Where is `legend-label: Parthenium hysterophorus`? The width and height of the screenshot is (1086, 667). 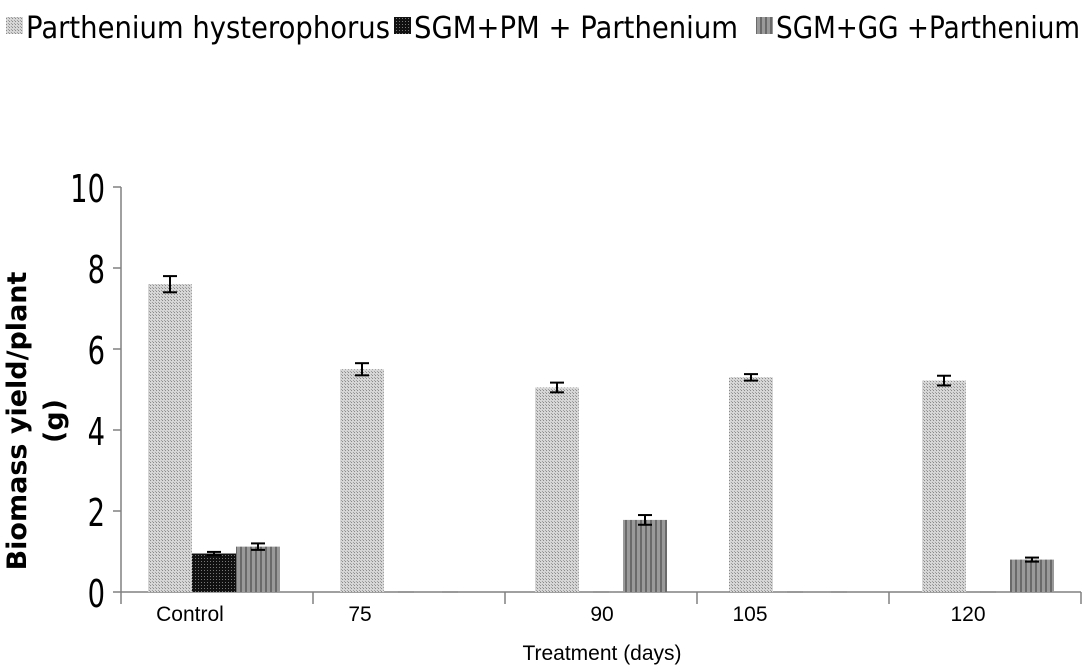
legend-label: Parthenium hysterophorus is located at coordinates (208, 28).